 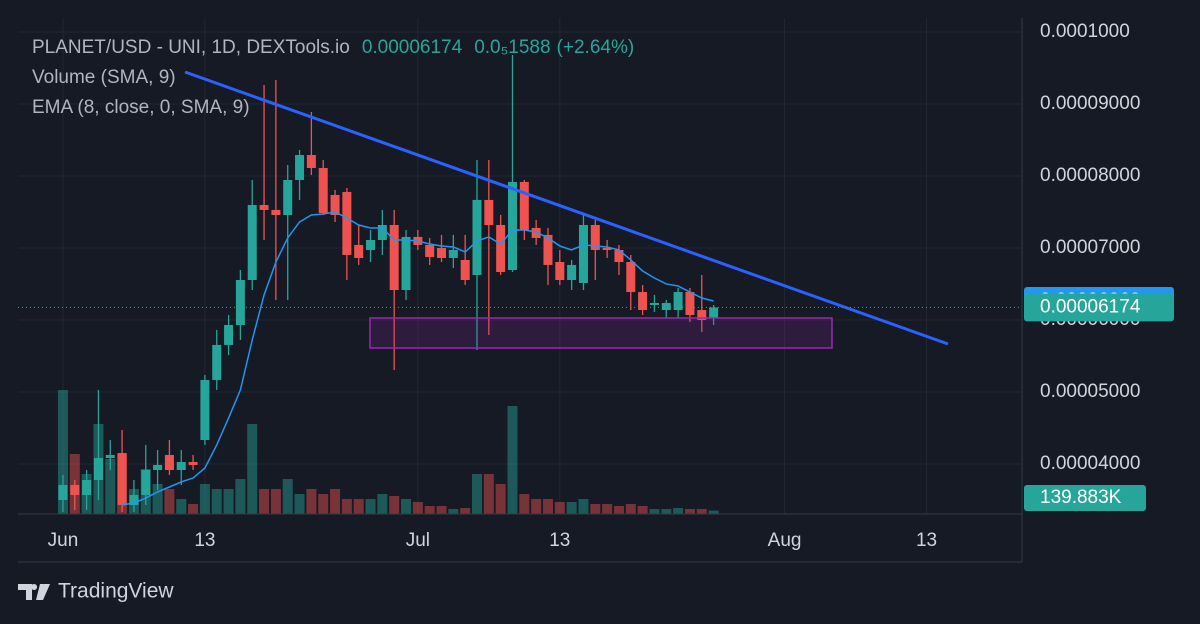 I want to click on y-tick-label: 0.00008000, so click(x=1090, y=175).